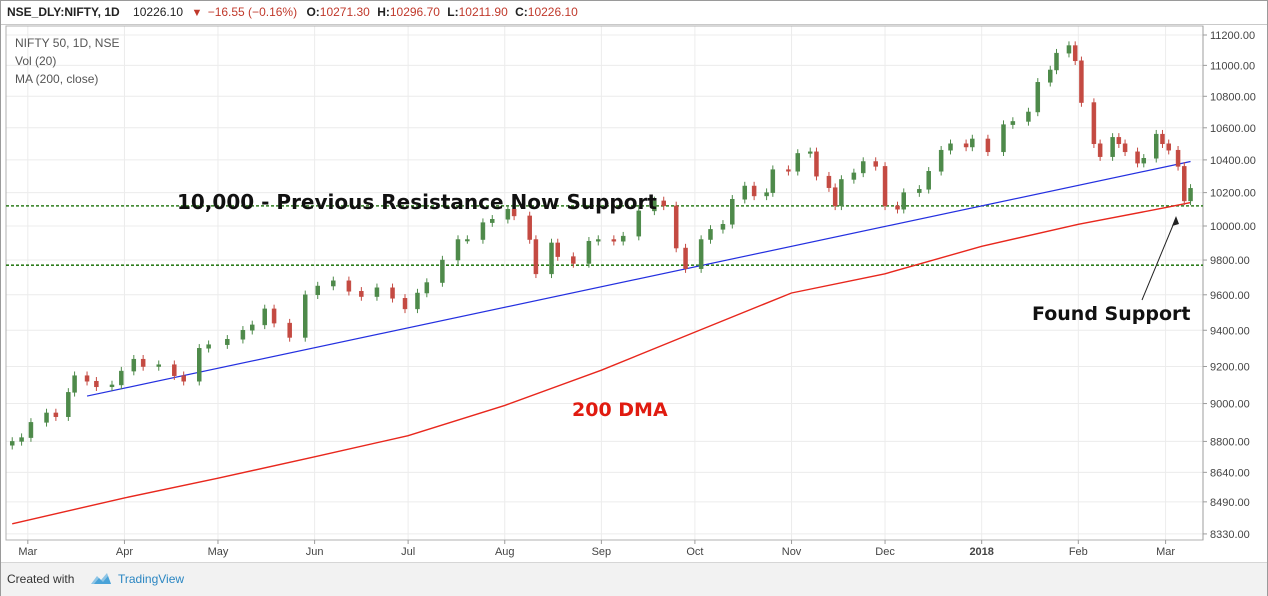 The height and width of the screenshot is (596, 1268). What do you see at coordinates (63, 12) in the screenshot?
I see `symbol-label: NSE_DLY:NIFTY, 1D` at bounding box center [63, 12].